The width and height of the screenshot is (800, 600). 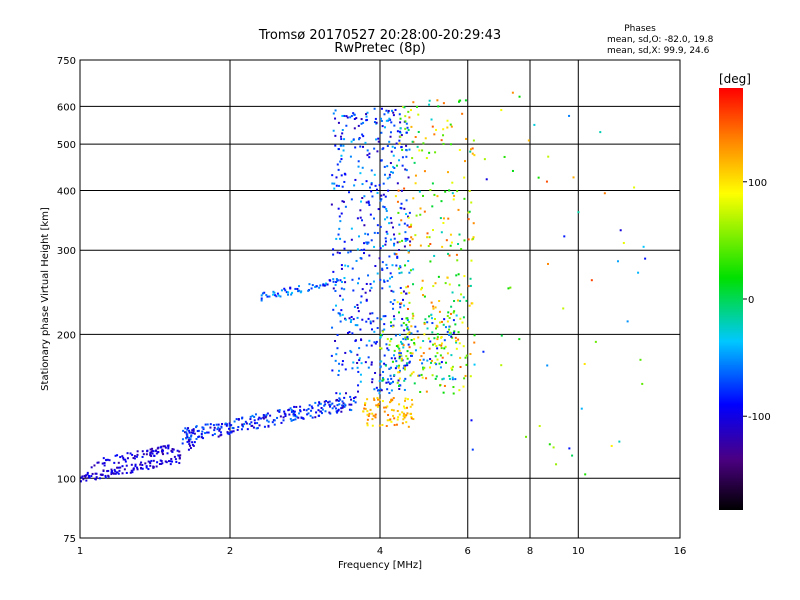 What do you see at coordinates (759, 417) in the screenshot?
I see `colorbar-tick-label: -100` at bounding box center [759, 417].